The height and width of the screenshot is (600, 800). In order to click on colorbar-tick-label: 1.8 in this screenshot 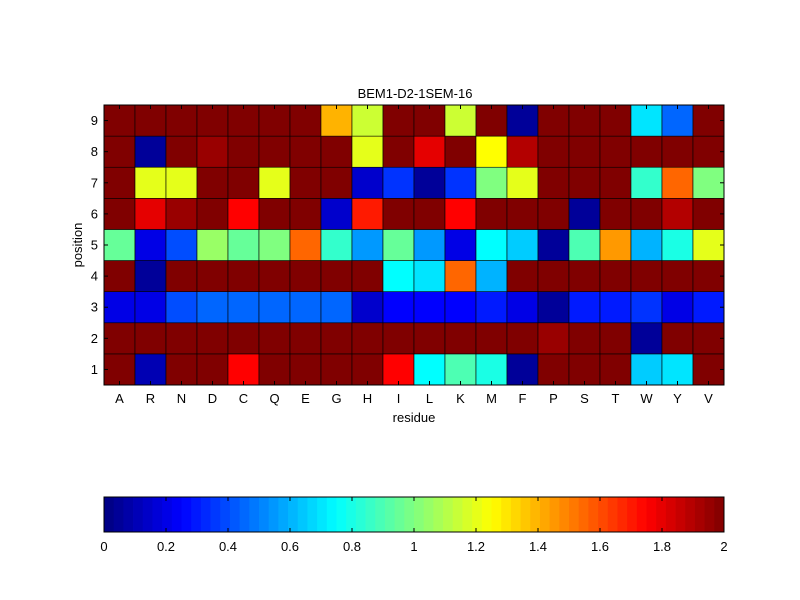, I will do `click(662, 546)`.